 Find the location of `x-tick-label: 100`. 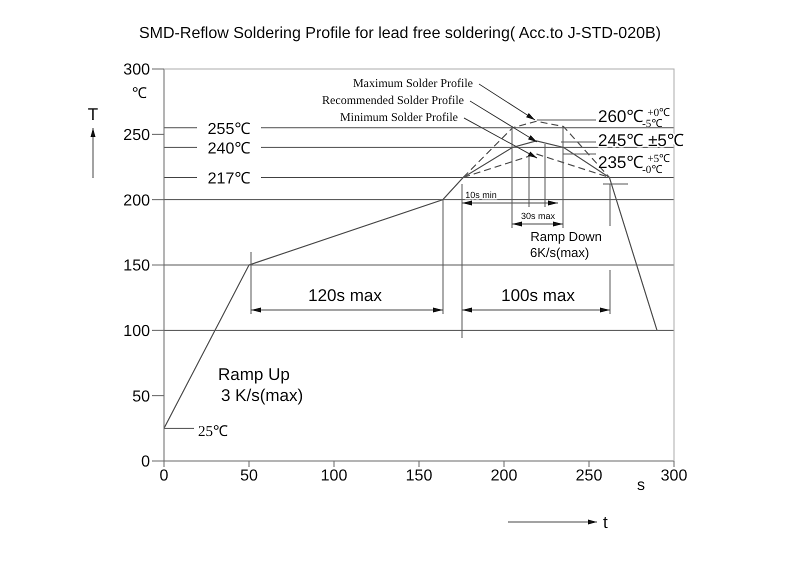

x-tick-label: 100 is located at coordinates (334, 475).